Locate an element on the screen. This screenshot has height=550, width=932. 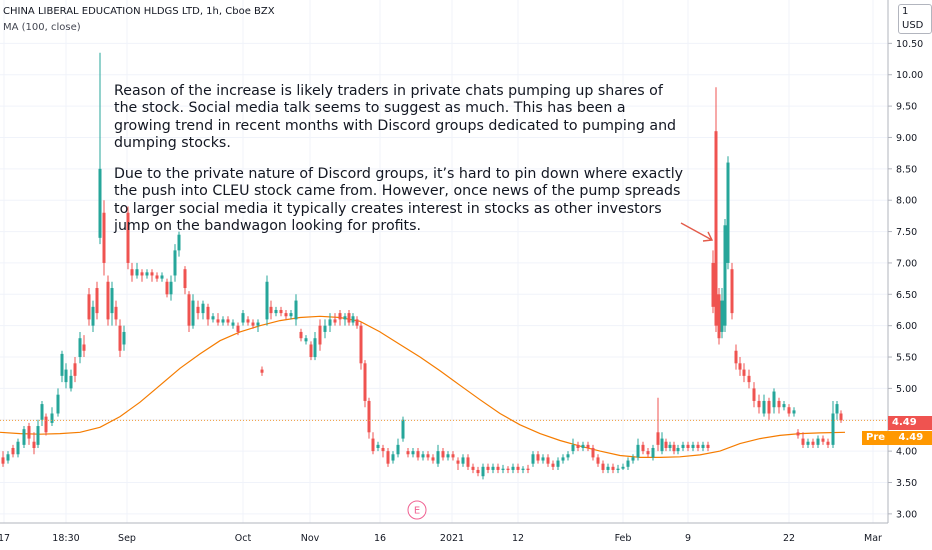
earnings-marker is located at coordinates (417, 510).